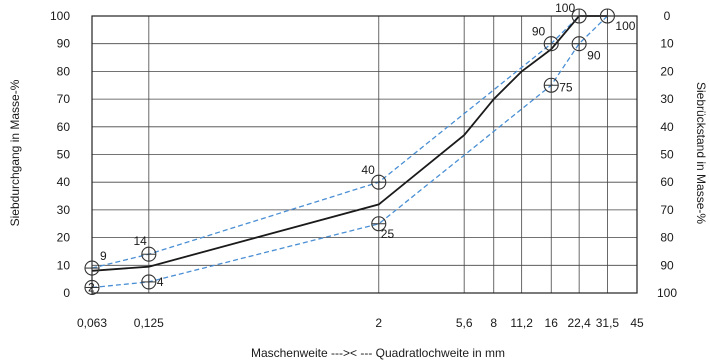 Image resolution: width=710 pixels, height=363 pixels. Describe the element at coordinates (552, 323) in the screenshot. I see `x-tick-label: 16` at that location.